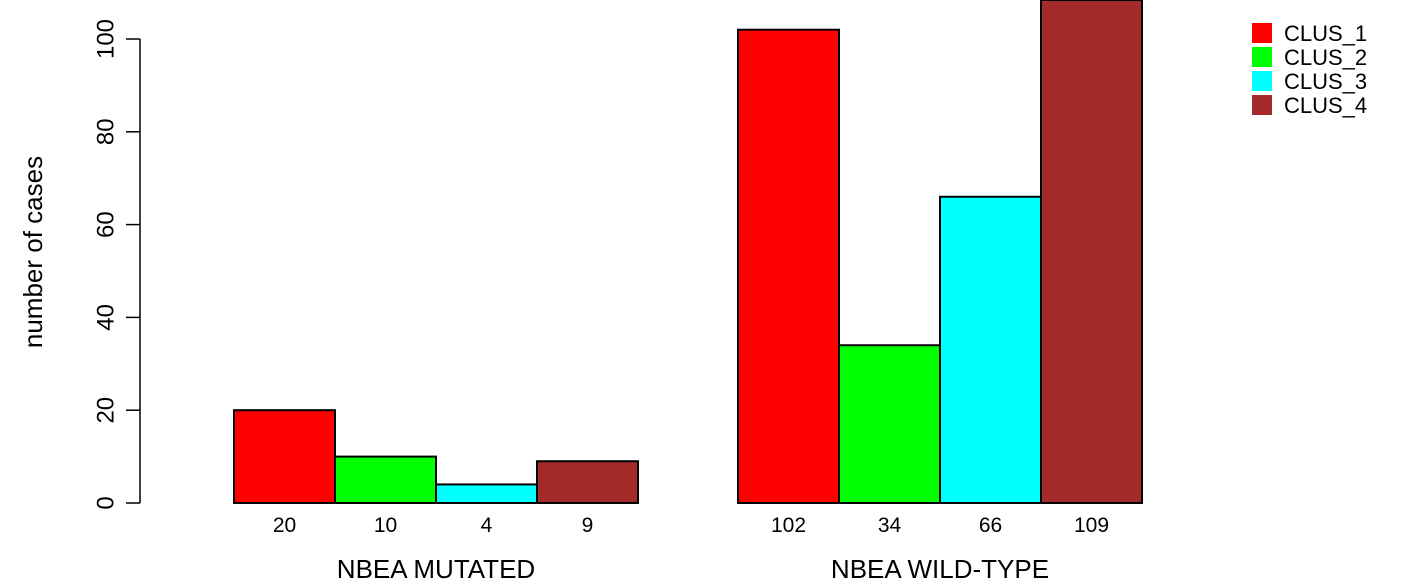 Image resolution: width=1422 pixels, height=586 pixels. I want to click on bar-value-label: 102, so click(788, 525).